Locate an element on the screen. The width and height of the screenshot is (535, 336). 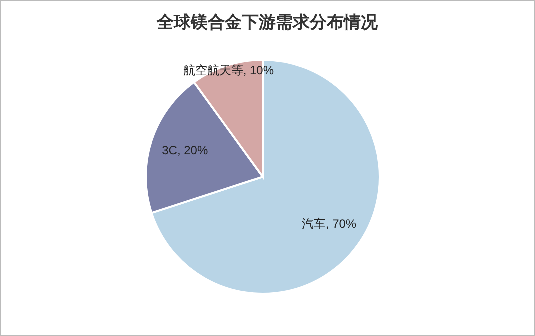
slice-label: 航空航天等 is located at coordinates (213, 70).